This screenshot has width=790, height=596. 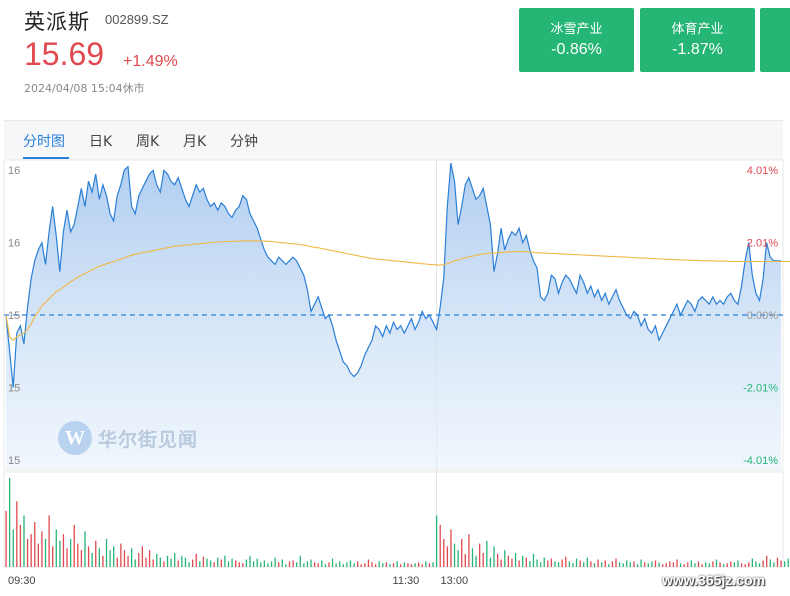 I want to click on wallstreetcn-watermark: W 华尔街见闻, so click(x=128, y=438).